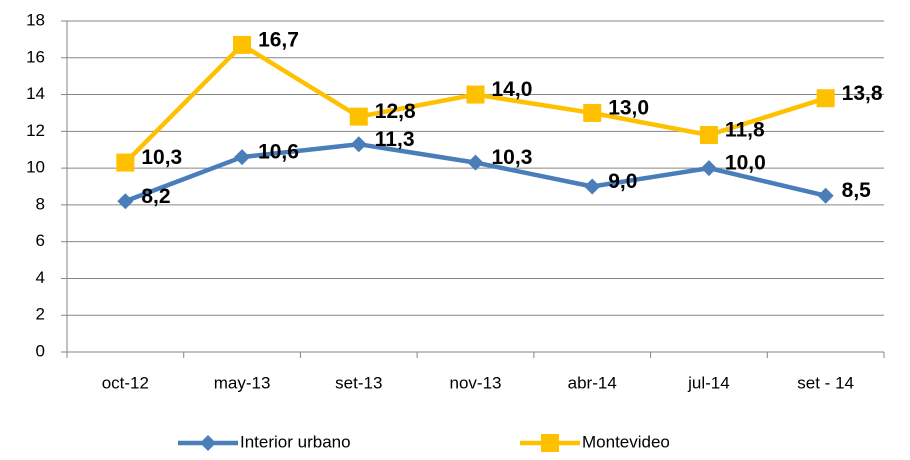 The height and width of the screenshot is (460, 910). What do you see at coordinates (40, 350) in the screenshot?
I see `y-tick-label: 0` at bounding box center [40, 350].